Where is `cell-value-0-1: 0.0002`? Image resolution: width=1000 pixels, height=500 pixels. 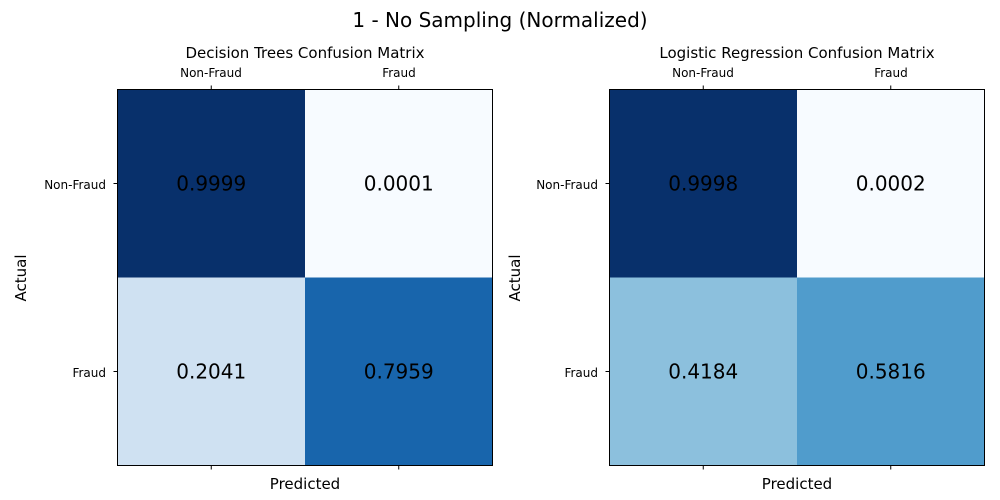
cell-value-0-1: 0.0002 is located at coordinates (891, 184).